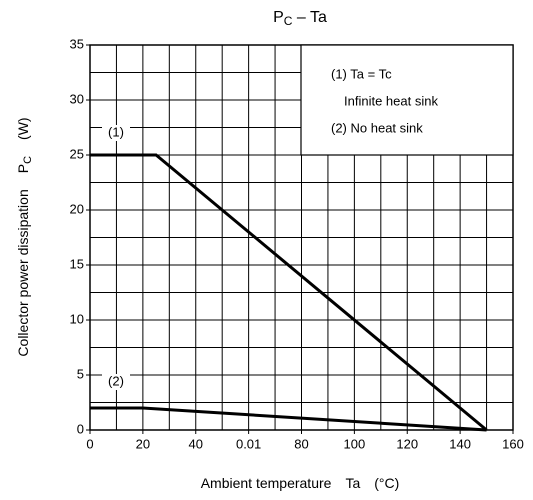  Describe the element at coordinates (278, 17) in the screenshot. I see `title-main: P` at that location.